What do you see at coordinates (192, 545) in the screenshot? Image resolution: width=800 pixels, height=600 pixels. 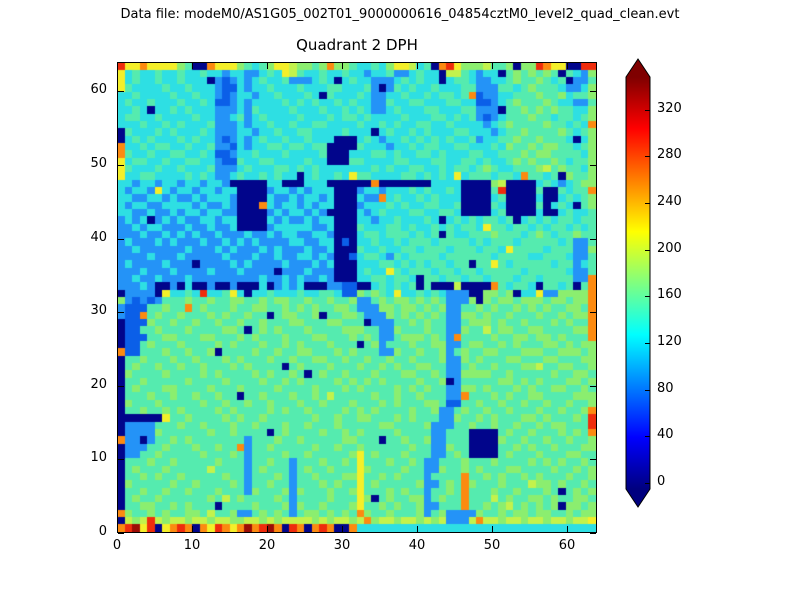 I see `x-tick-label: 10` at bounding box center [192, 545].